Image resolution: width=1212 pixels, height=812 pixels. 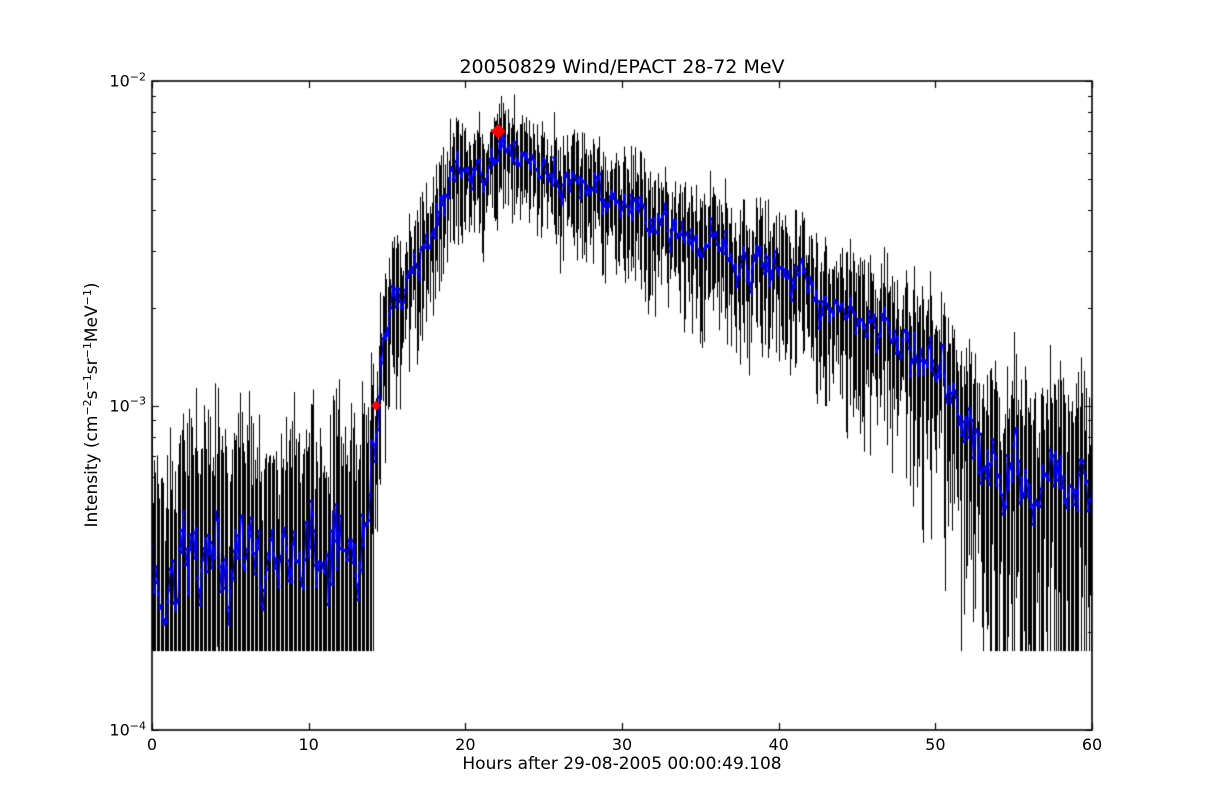 I want to click on label-text: Intensity (cm, so click(x=92, y=471).